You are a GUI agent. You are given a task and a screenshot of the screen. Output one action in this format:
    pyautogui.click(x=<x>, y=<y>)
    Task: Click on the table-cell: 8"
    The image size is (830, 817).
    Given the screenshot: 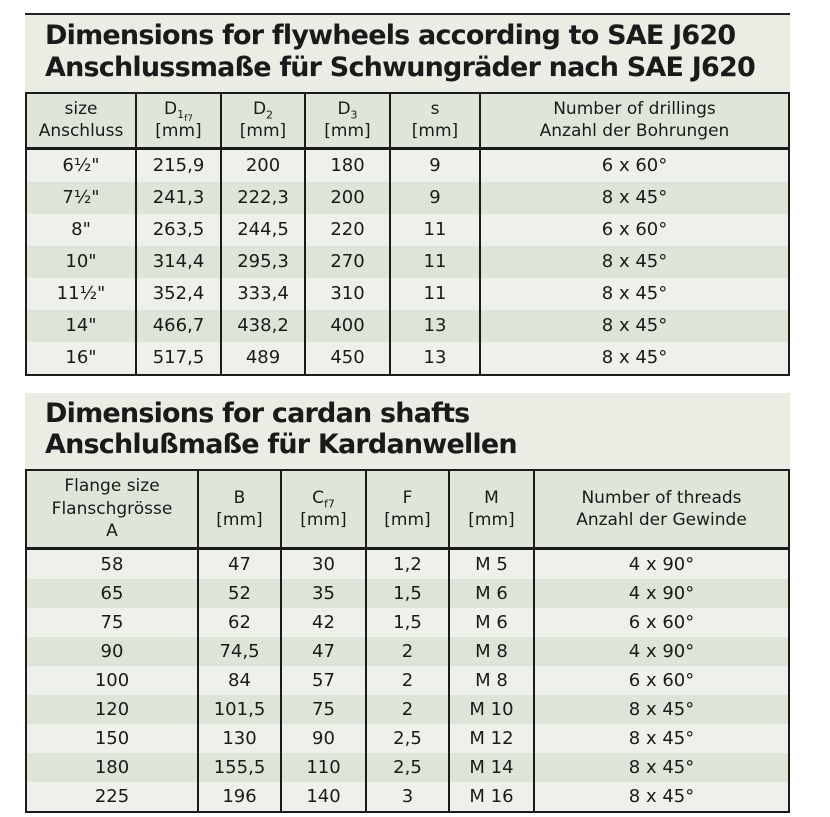 What is the action you would take?
    pyautogui.click(x=81, y=230)
    